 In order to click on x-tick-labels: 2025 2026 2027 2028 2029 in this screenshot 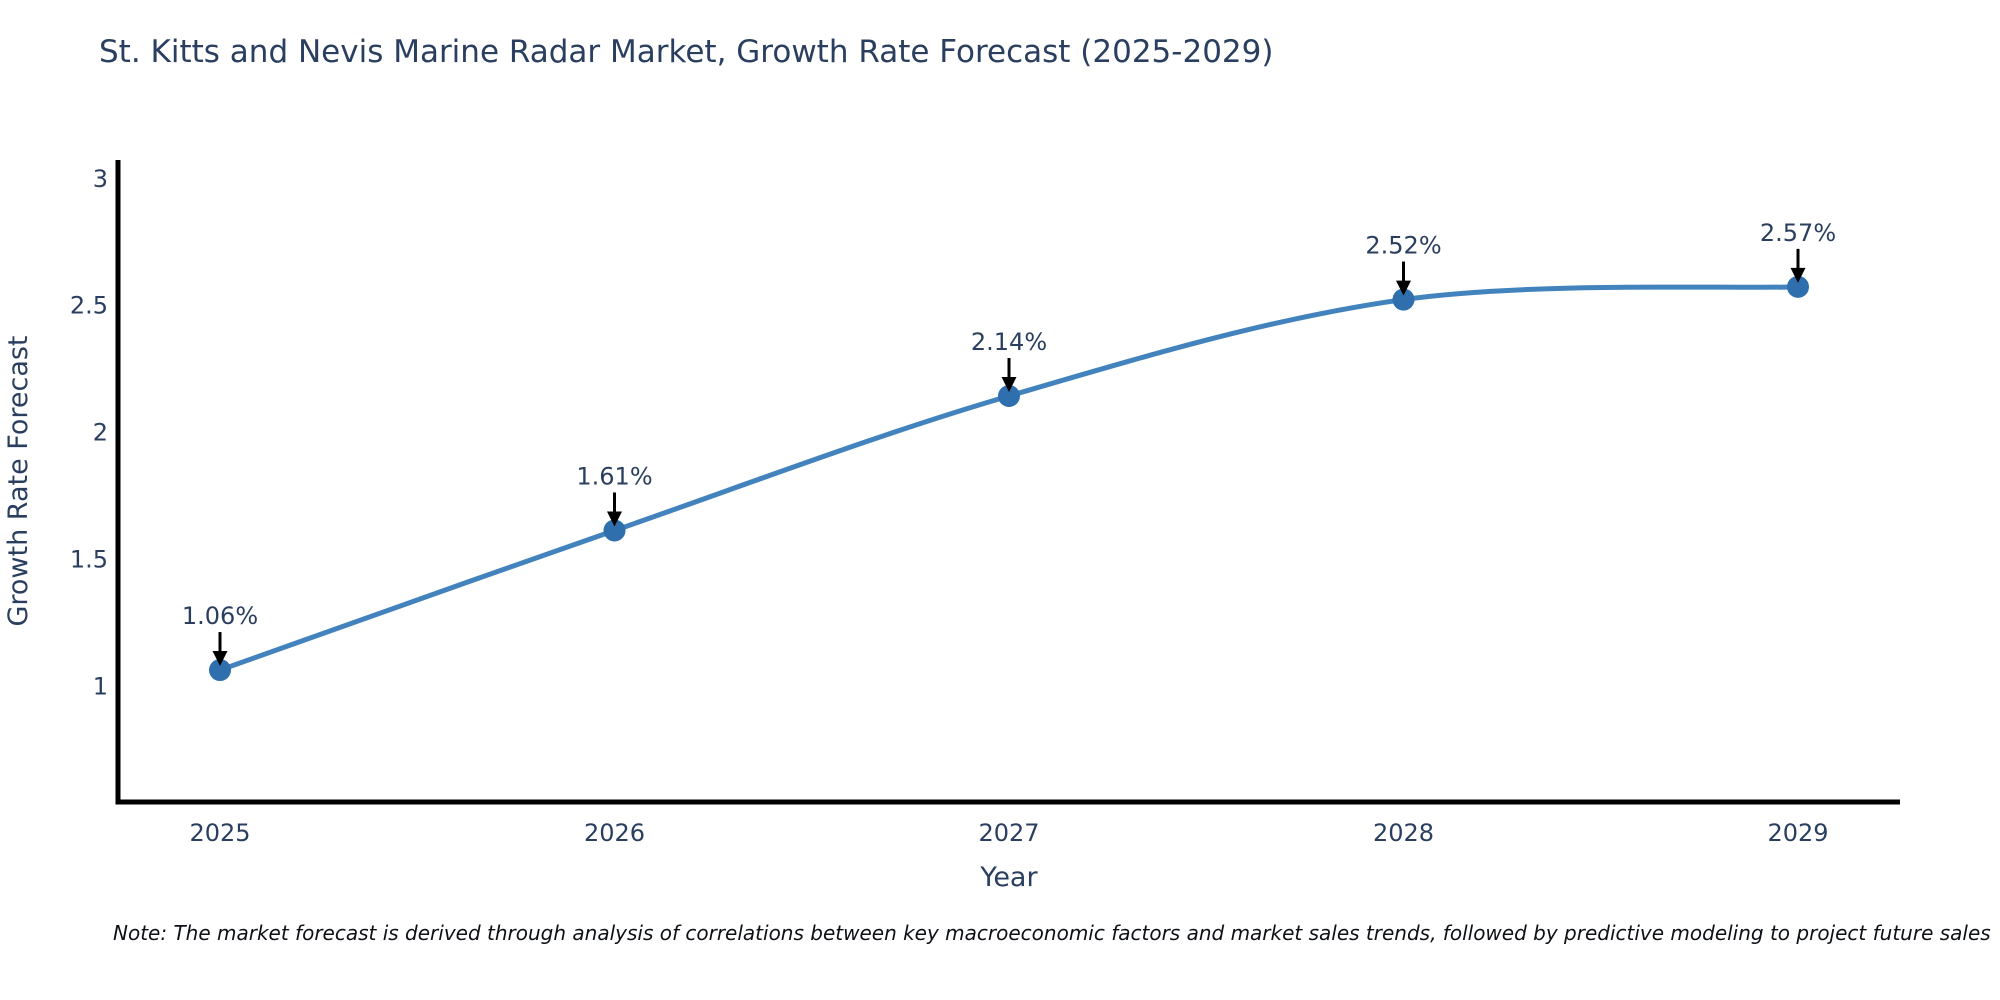, I will do `click(1008, 833)`.